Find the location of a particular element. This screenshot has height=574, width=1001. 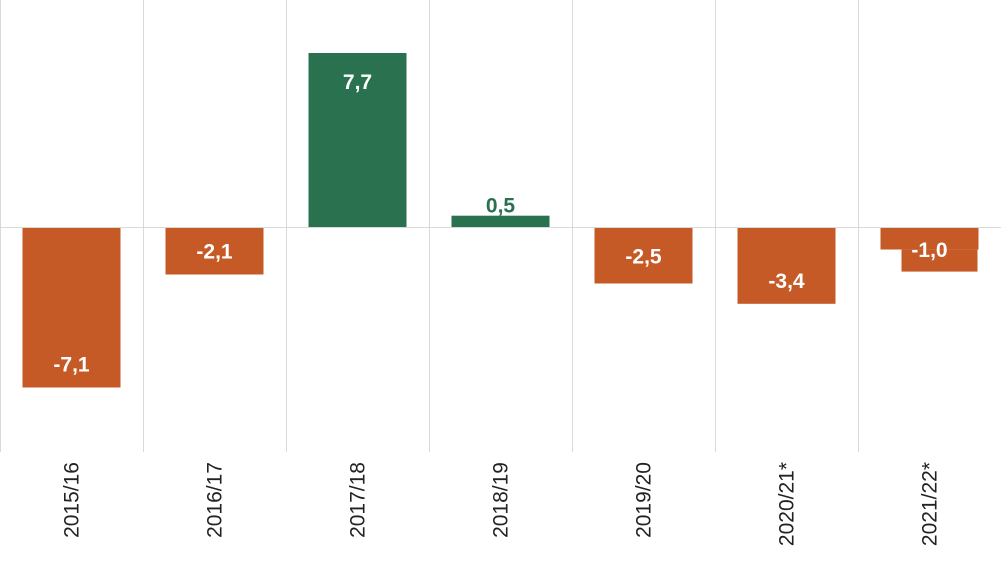

x-tick-label: 2021/22* is located at coordinates (930, 504).